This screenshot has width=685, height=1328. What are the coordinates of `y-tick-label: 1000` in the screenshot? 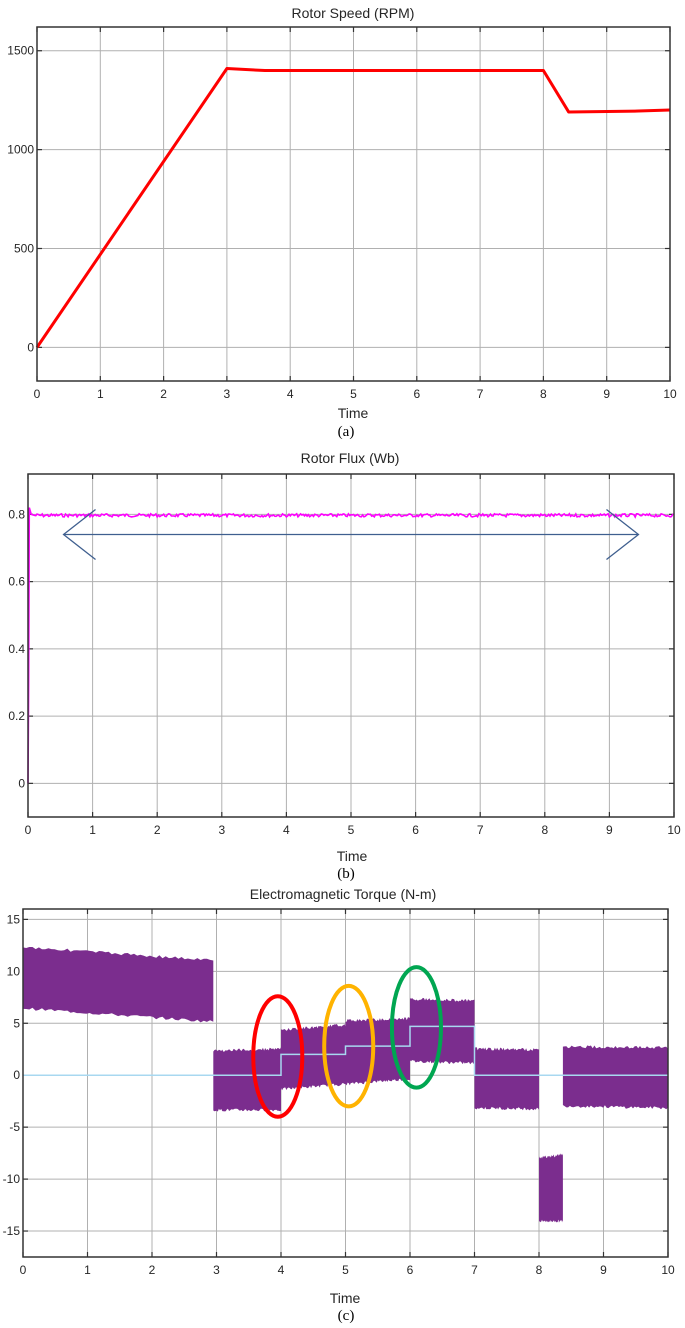 It's located at (20, 150).